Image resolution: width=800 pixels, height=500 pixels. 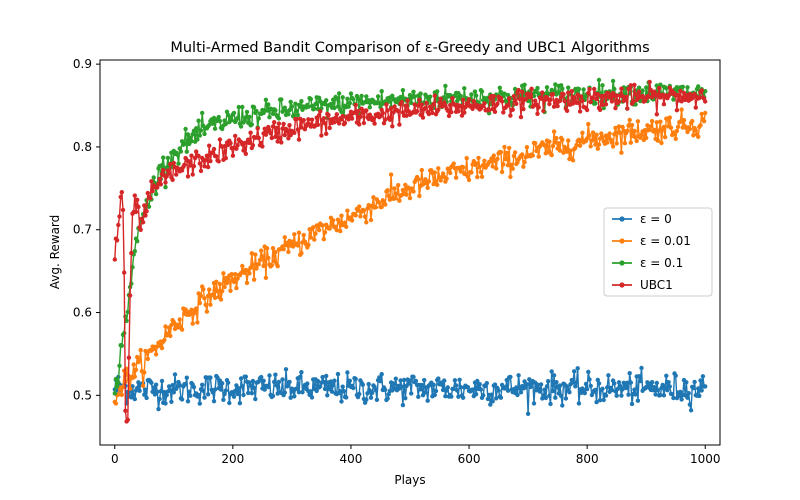 I want to click on legend-marker, so click(x=622, y=263).